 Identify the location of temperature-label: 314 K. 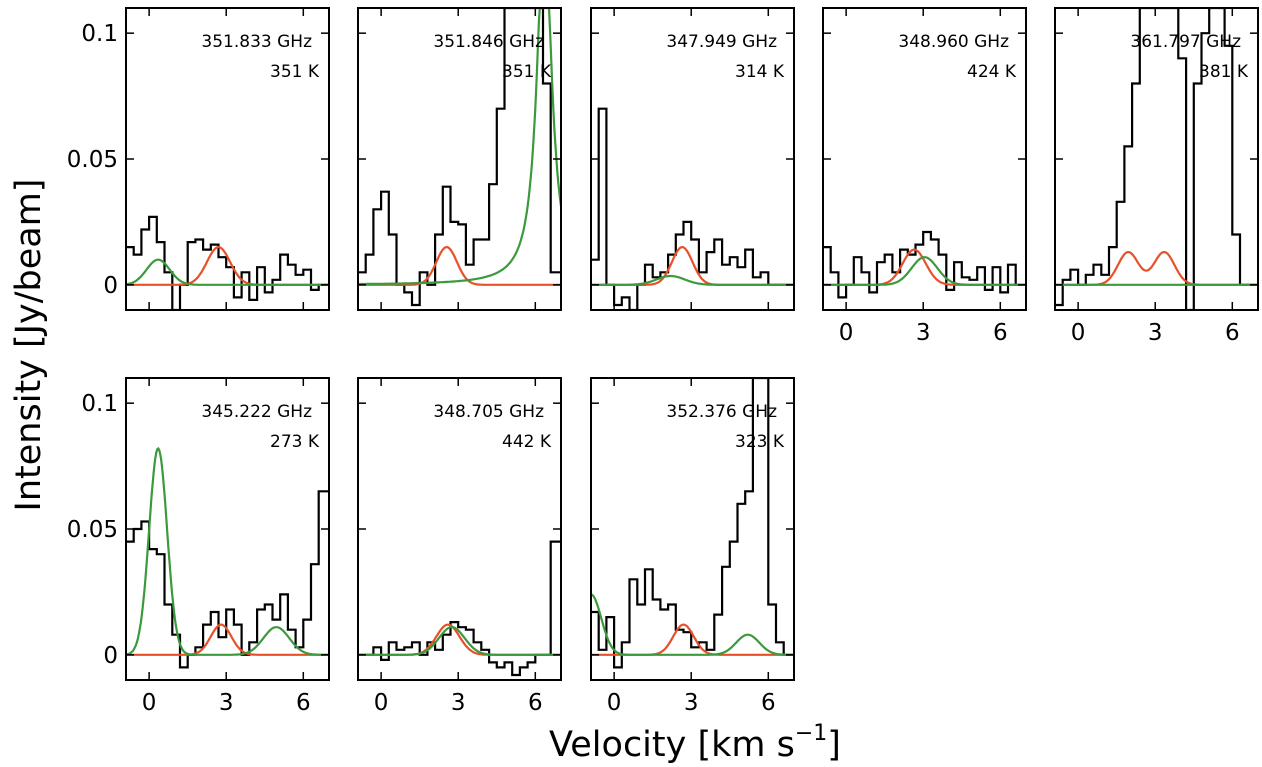
(760, 72).